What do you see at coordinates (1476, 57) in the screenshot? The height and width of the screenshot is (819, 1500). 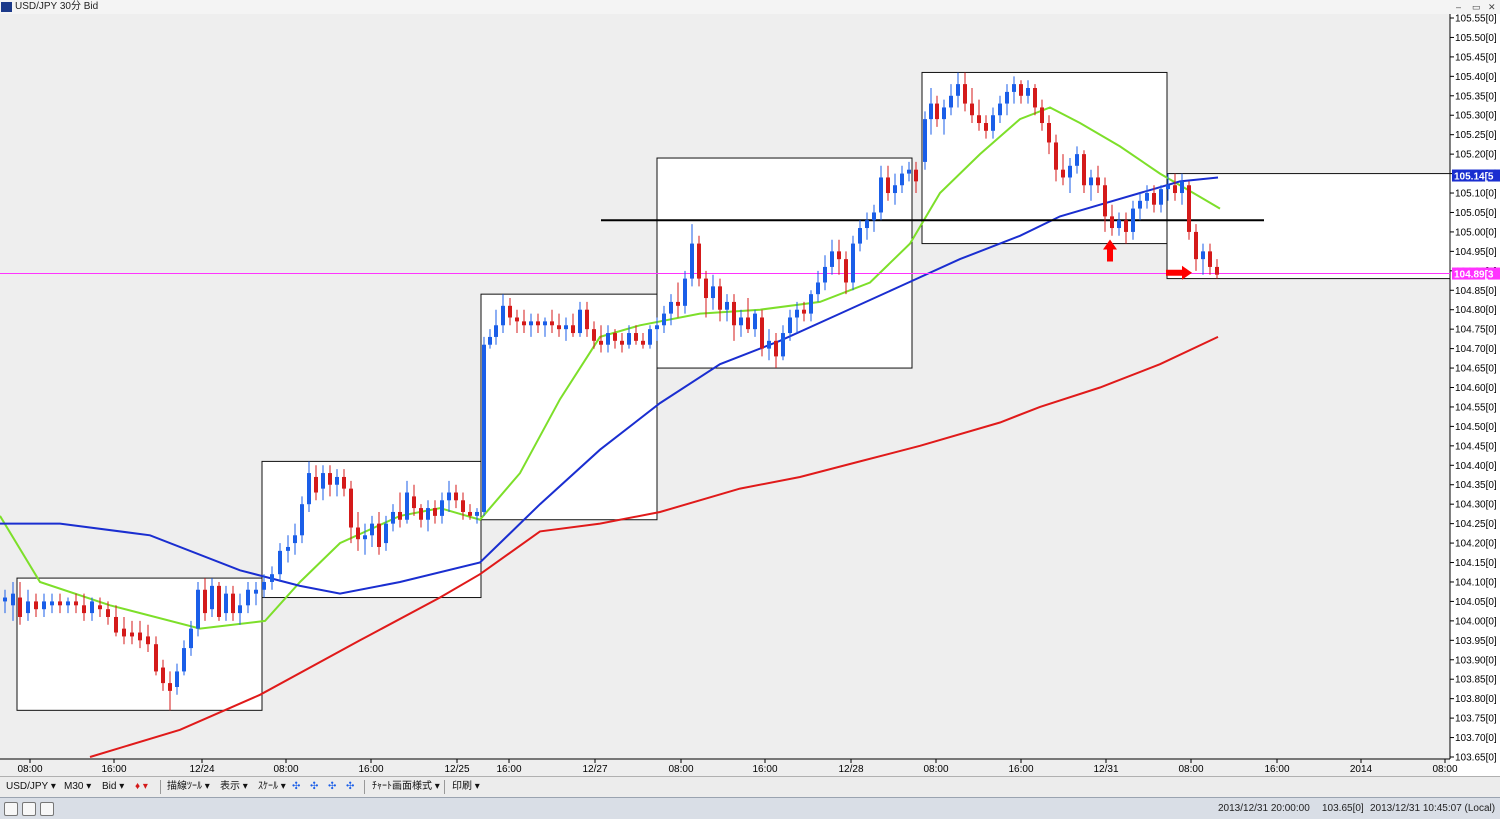 I see `y-tick-label: 105.45[0]` at bounding box center [1476, 57].